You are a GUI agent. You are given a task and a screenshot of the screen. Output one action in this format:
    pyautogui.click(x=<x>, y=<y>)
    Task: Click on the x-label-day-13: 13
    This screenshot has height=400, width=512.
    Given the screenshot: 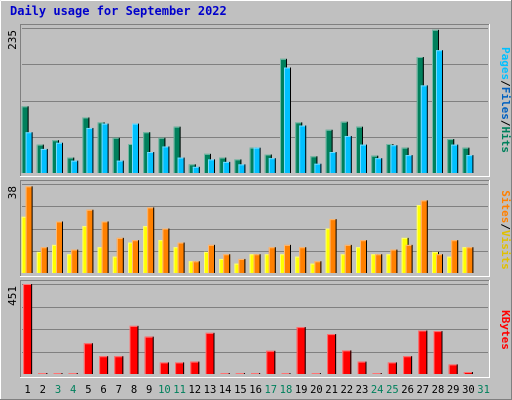 What is the action you would take?
    pyautogui.click(x=210, y=390)
    